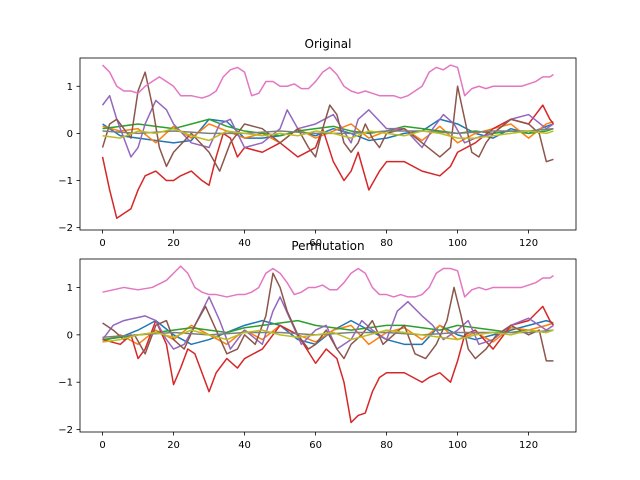 This screenshot has width=640, height=480. Describe the element at coordinates (327, 246) in the screenshot. I see `subplot-title: Permutation` at that location.